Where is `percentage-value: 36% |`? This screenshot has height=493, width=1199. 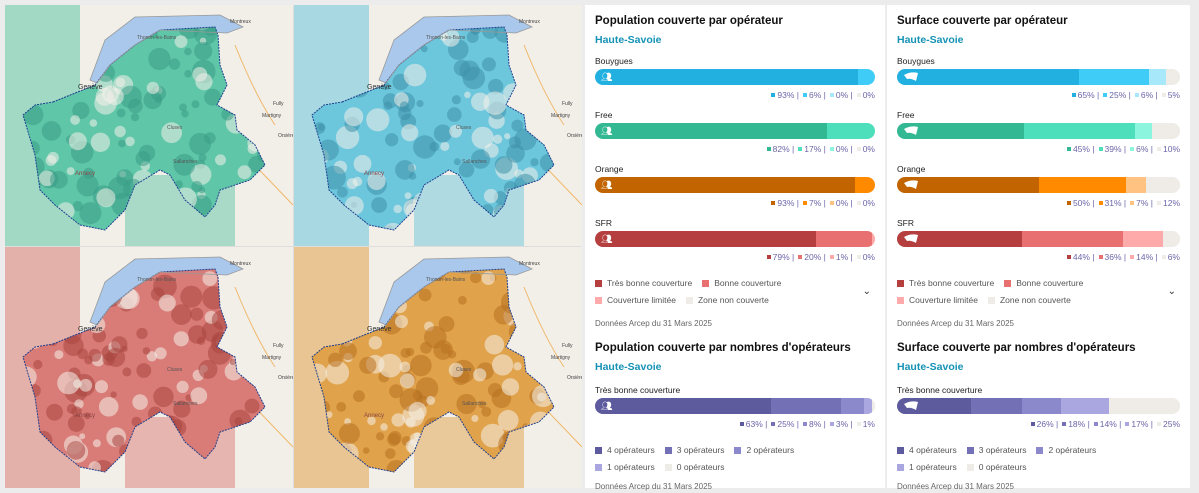 percentage-value: 36% | is located at coordinates (1110, 257).